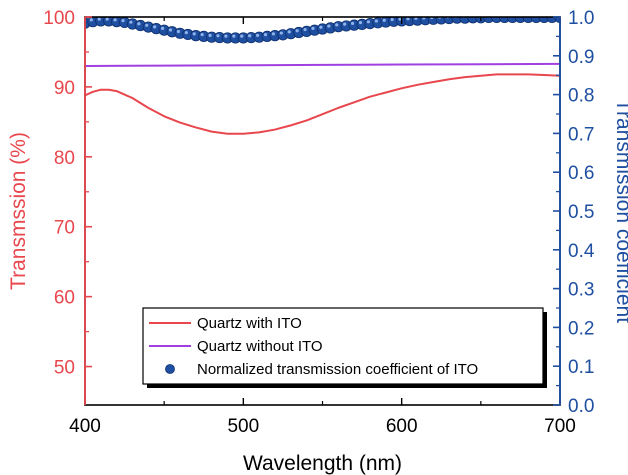  Describe the element at coordinates (322, 463) in the screenshot. I see `x-axis-title: Wavelength (nm)` at that location.